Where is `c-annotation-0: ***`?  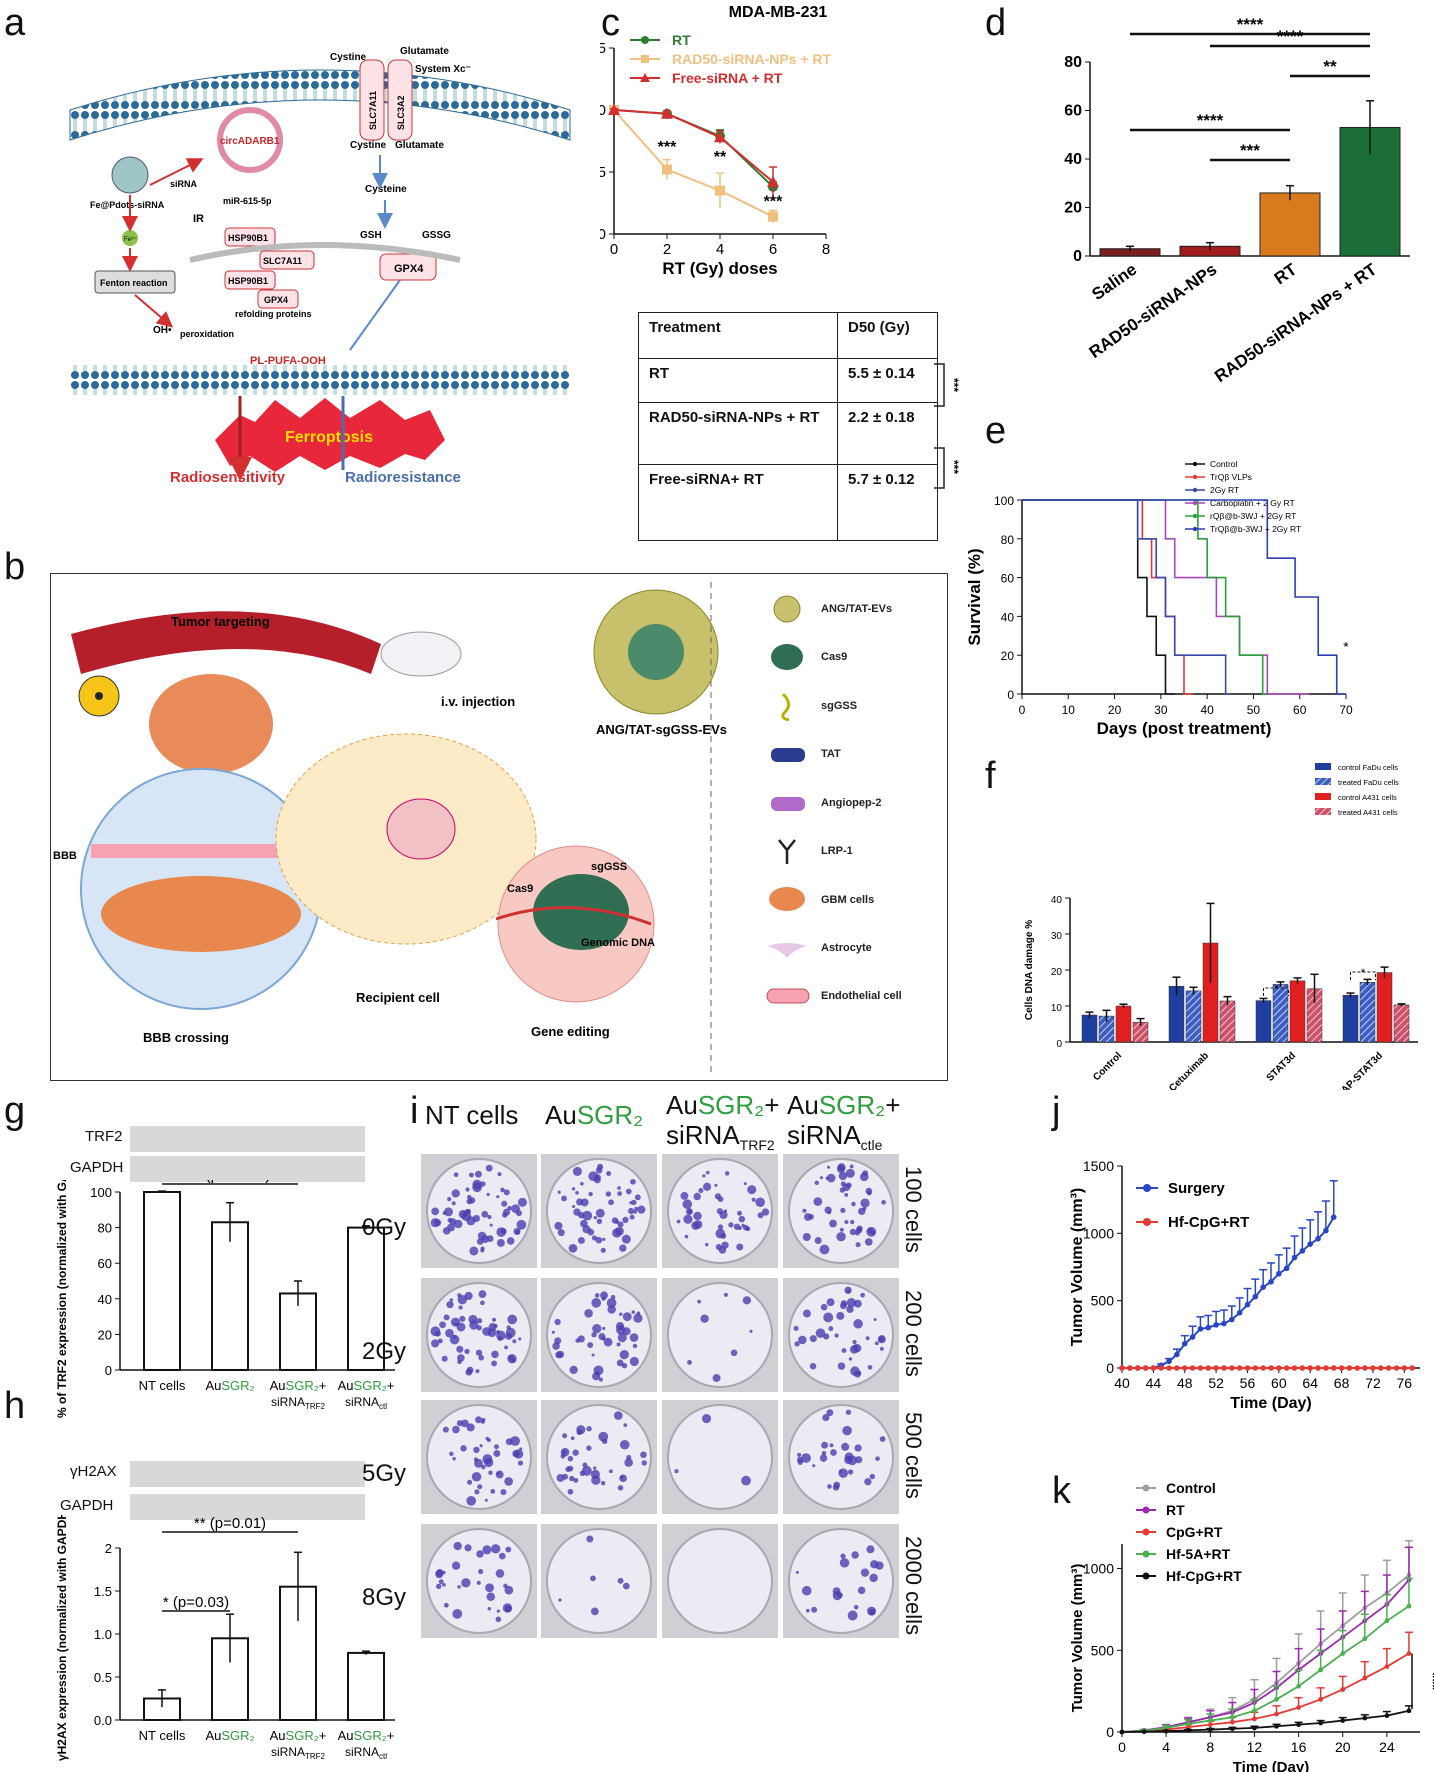
c-annotation-0: *** is located at coordinates (667, 147).